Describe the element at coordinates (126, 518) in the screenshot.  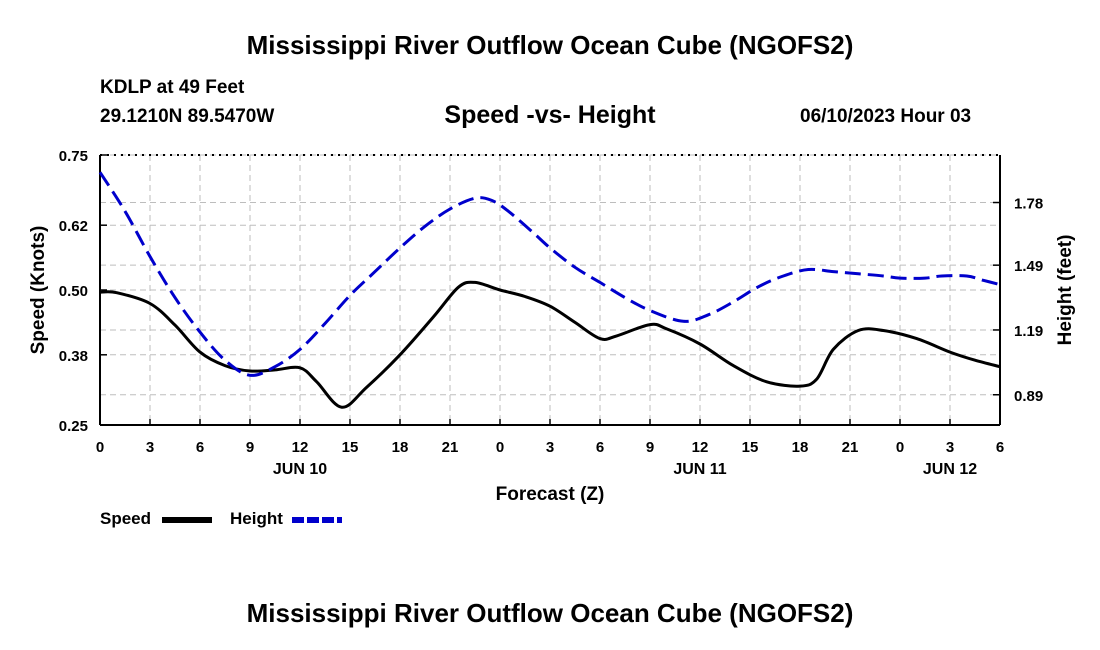
I see `legend-speed-label: Speed` at that location.